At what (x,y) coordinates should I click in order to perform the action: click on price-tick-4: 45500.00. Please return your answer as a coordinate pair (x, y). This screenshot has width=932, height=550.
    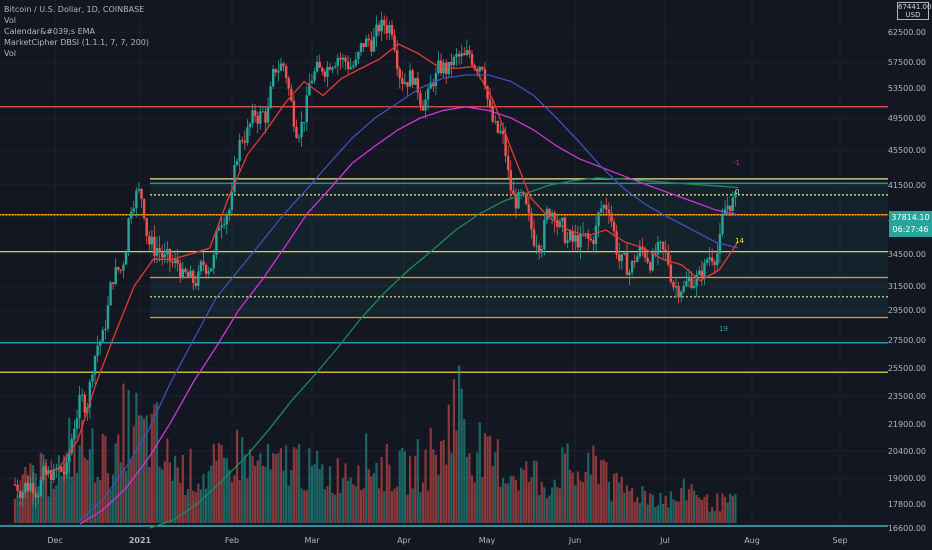
    Looking at the image, I should click on (907, 150).